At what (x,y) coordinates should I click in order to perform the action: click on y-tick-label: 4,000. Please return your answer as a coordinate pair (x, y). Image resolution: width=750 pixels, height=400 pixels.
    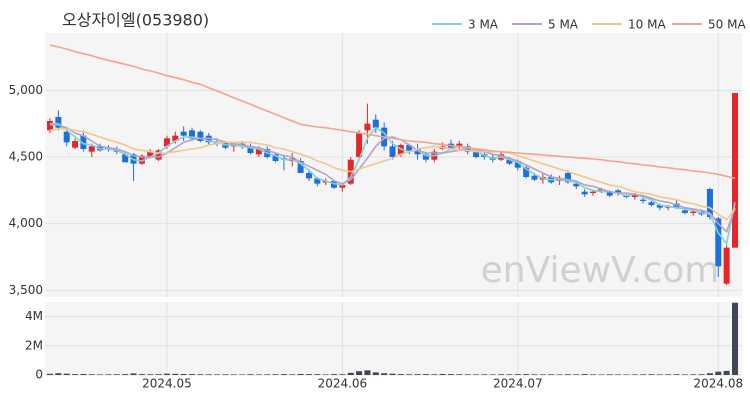
    Looking at the image, I should click on (26, 223).